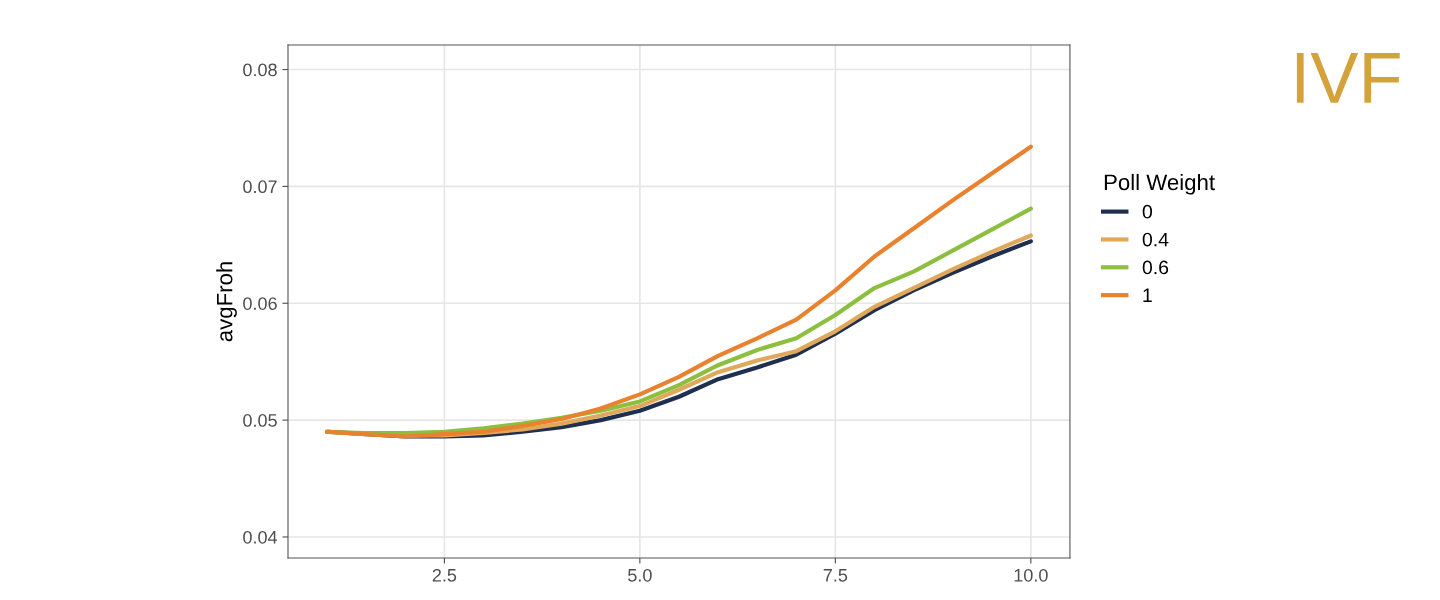 This screenshot has width=1440, height=600. I want to click on legend-label: 0.6, so click(1155, 267).